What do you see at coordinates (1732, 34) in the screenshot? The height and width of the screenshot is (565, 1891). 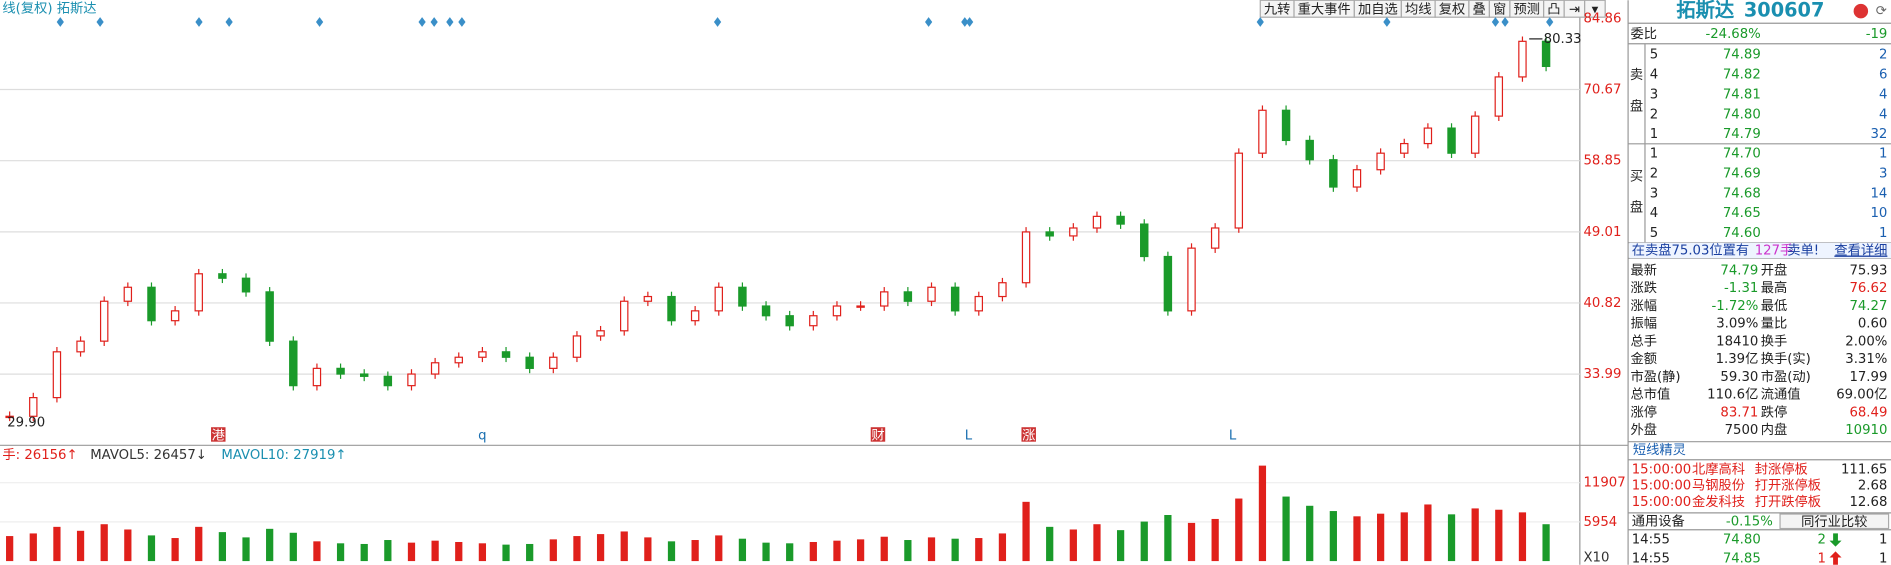 I see `cell: -24.68%` at bounding box center [1732, 34].